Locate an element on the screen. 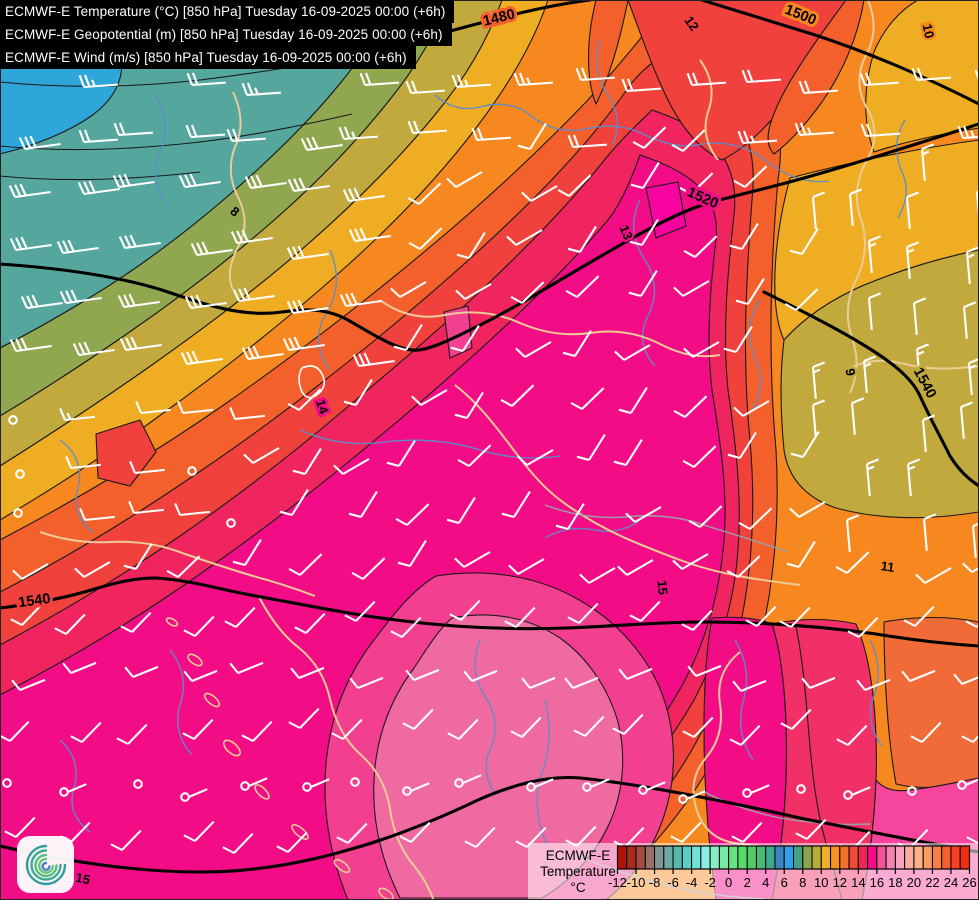 This screenshot has height=900, width=979. legend-model-label: ECMWF-E is located at coordinates (578, 855).